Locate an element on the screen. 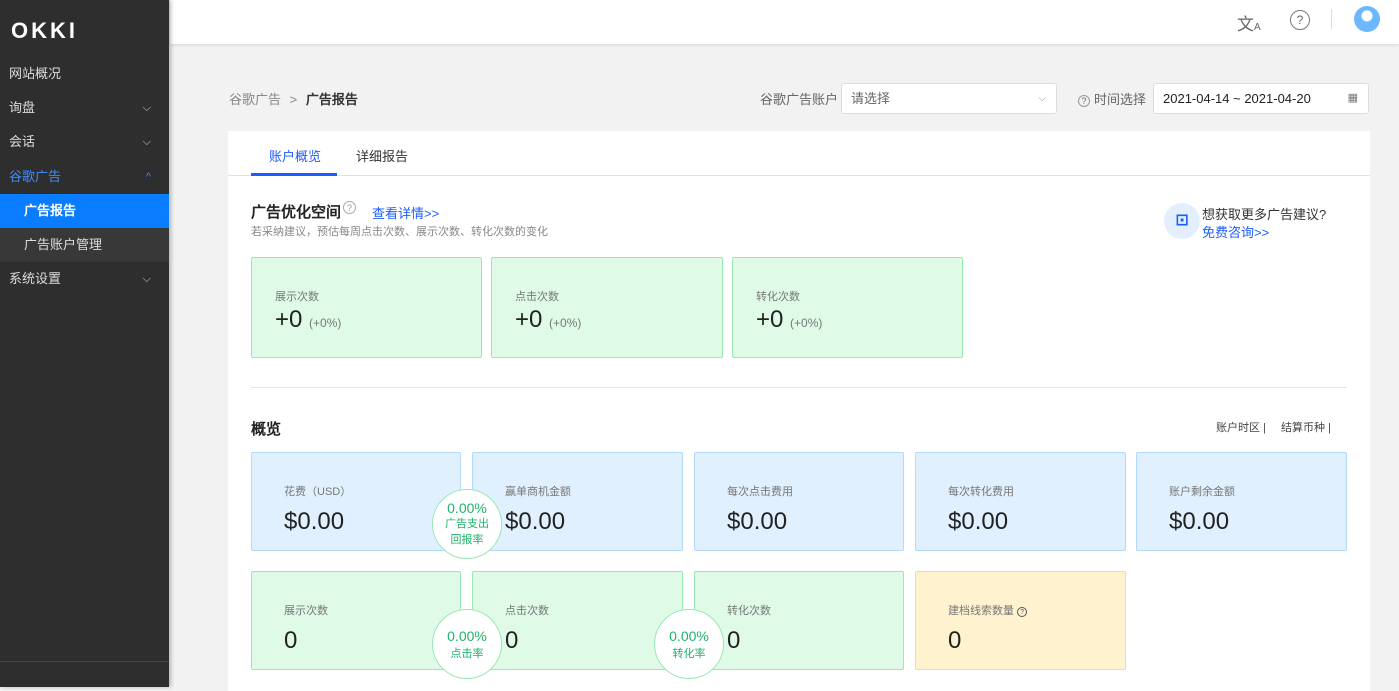 This screenshot has height=691, width=1399. metric-impressions: 展示次数 0 is located at coordinates (356, 620).